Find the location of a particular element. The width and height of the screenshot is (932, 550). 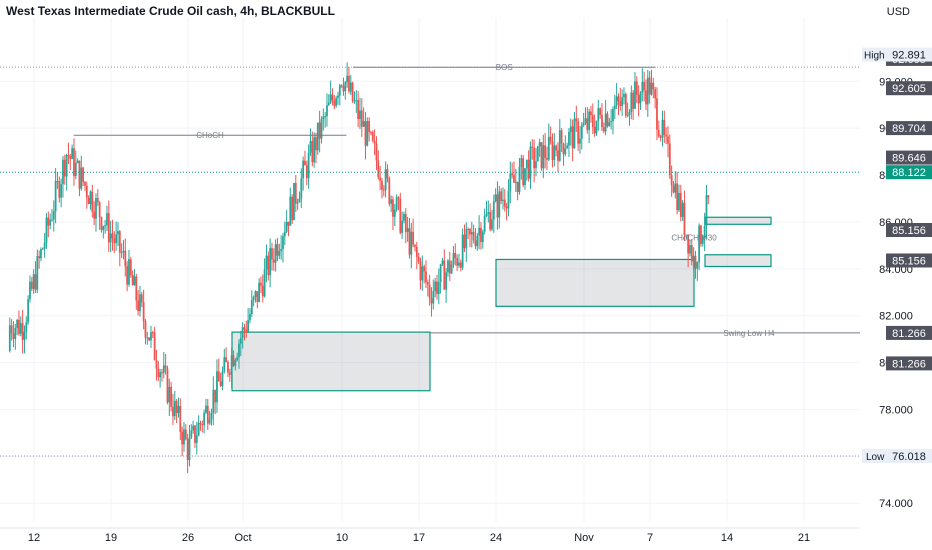

x-tick-label: 10 is located at coordinates (342, 538).